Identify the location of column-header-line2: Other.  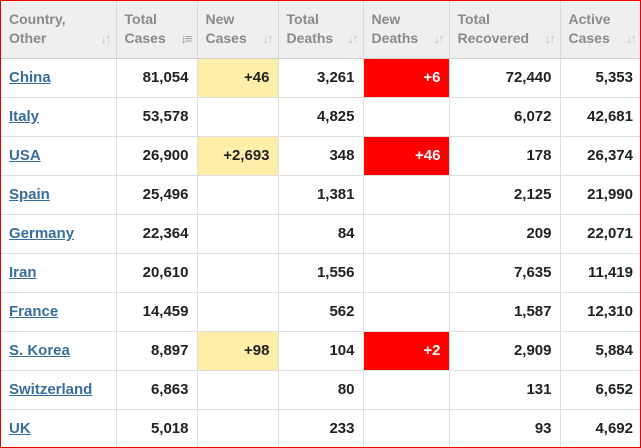
(28, 38).